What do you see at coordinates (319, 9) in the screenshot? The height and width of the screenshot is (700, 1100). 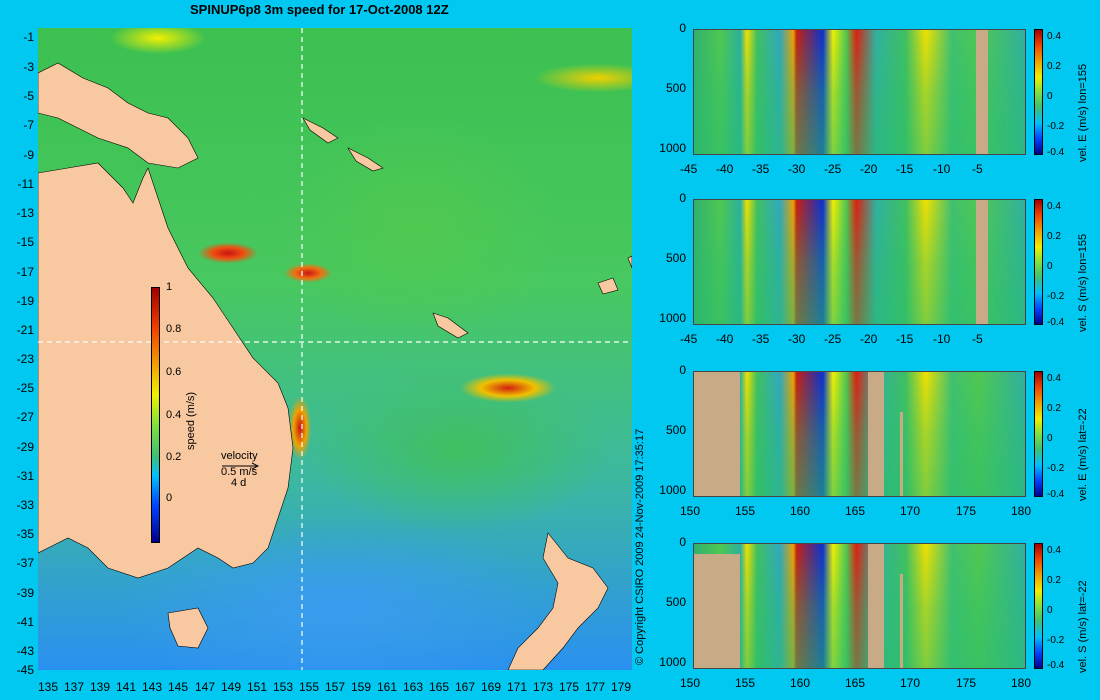 I see `page-title: SPINUP6p8 3m speed for 17-Oct-2008 12Z` at bounding box center [319, 9].